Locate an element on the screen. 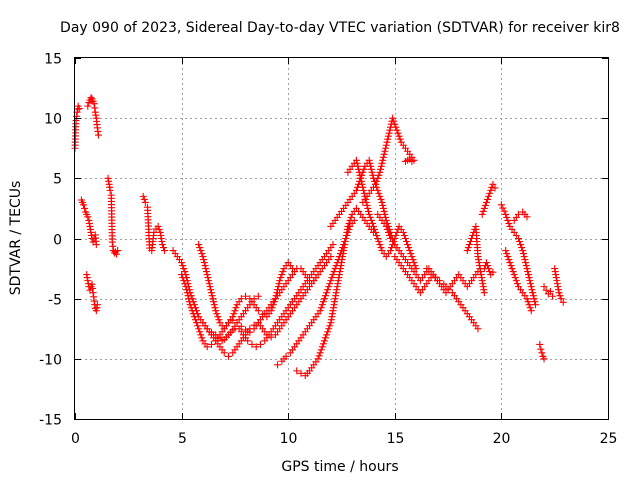  x-axis-label: GPS time / hours is located at coordinates (339, 467).